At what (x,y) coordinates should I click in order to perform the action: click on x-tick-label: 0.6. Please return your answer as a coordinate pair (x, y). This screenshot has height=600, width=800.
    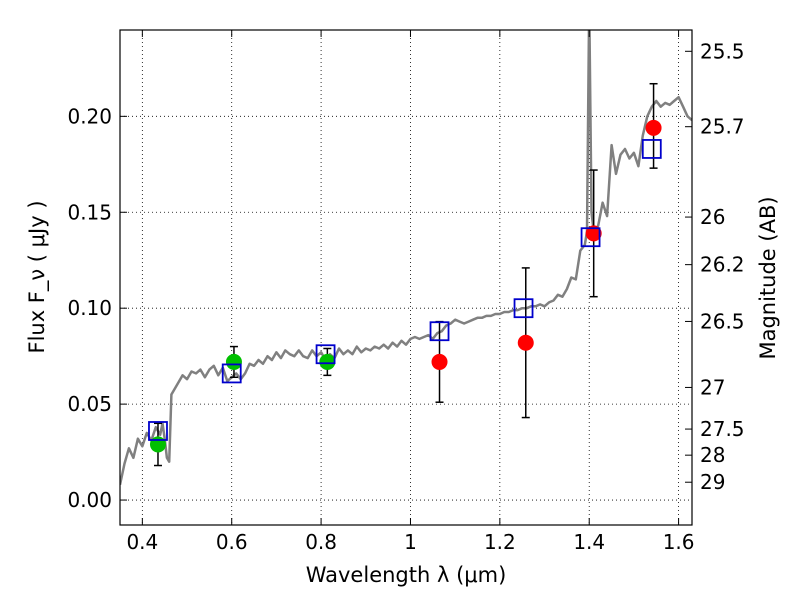
    Looking at the image, I should click on (232, 542).